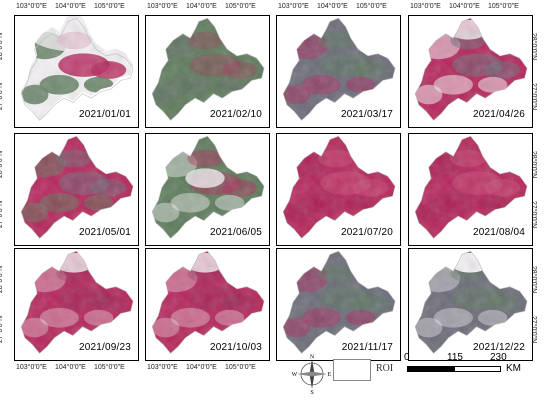 The height and width of the screenshot is (420, 550). I want to click on map-panel: 2021/09/23, so click(76, 304).